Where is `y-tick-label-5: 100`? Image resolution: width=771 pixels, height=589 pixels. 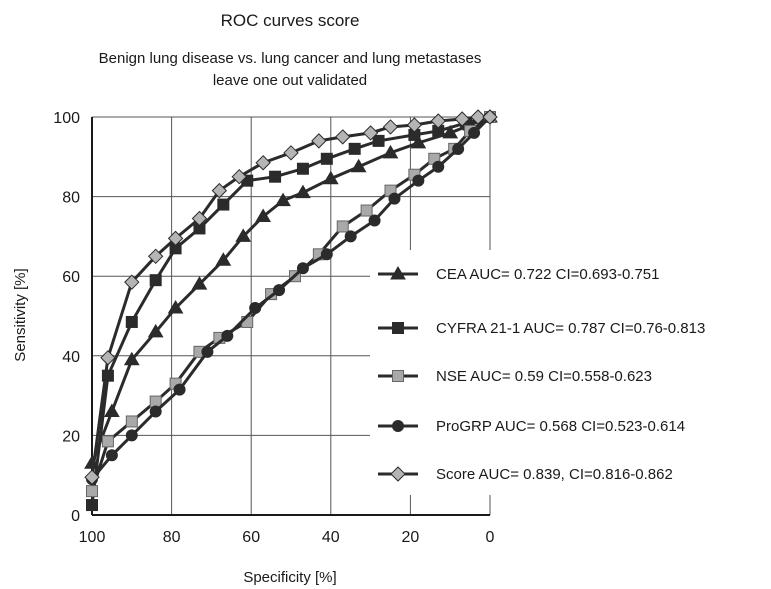
y-tick-label-5: 100 is located at coordinates (66, 118).